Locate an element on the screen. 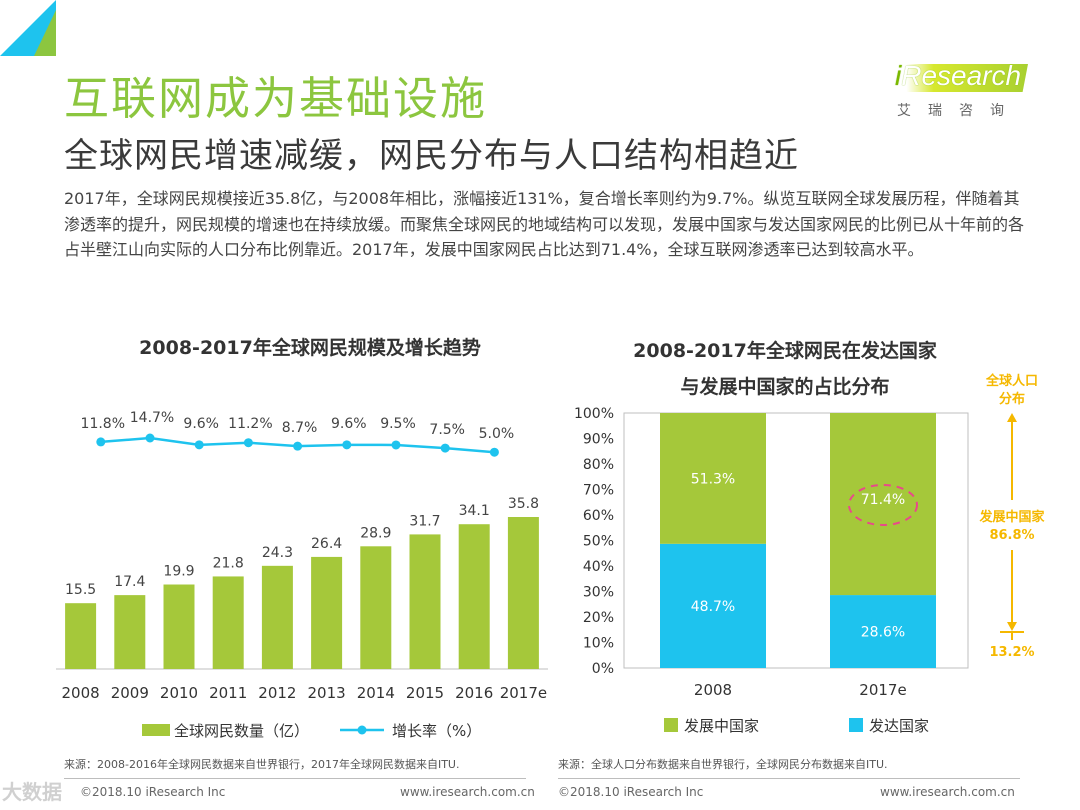  bar-label-2015: 31.7 is located at coordinates (424, 521).